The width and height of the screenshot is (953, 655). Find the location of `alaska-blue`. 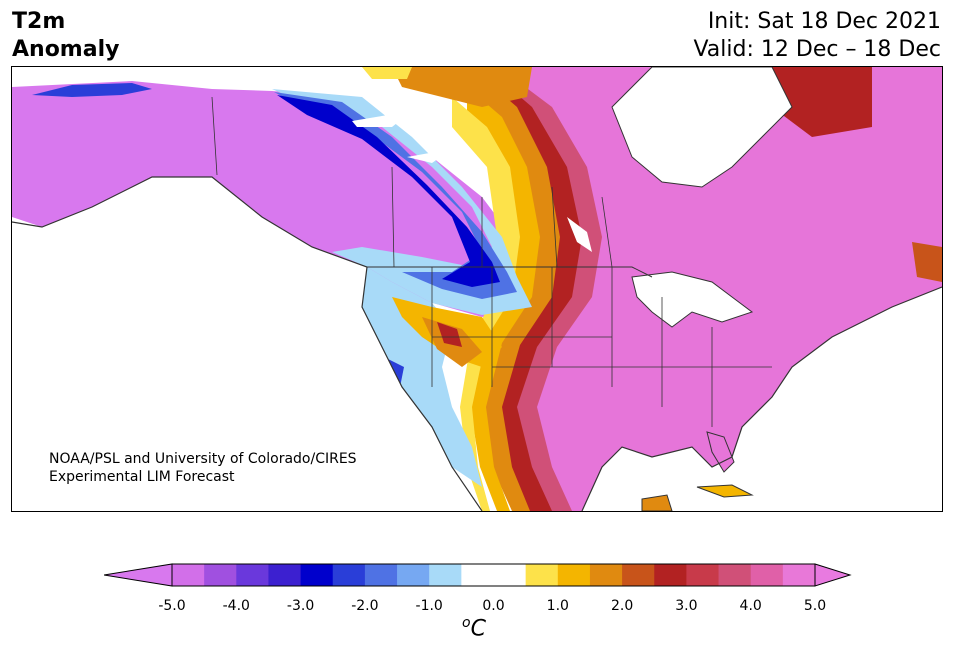

alaska-blue is located at coordinates (92, 90).